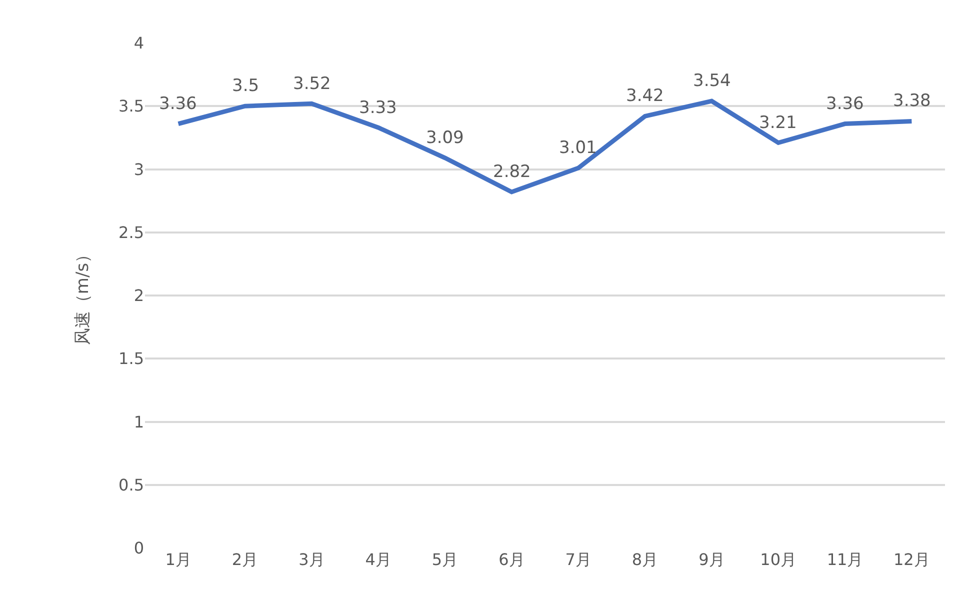 This screenshot has width=962, height=610. What do you see at coordinates (131, 484) in the screenshot?
I see `y-tick-label: 0.5` at bounding box center [131, 484].